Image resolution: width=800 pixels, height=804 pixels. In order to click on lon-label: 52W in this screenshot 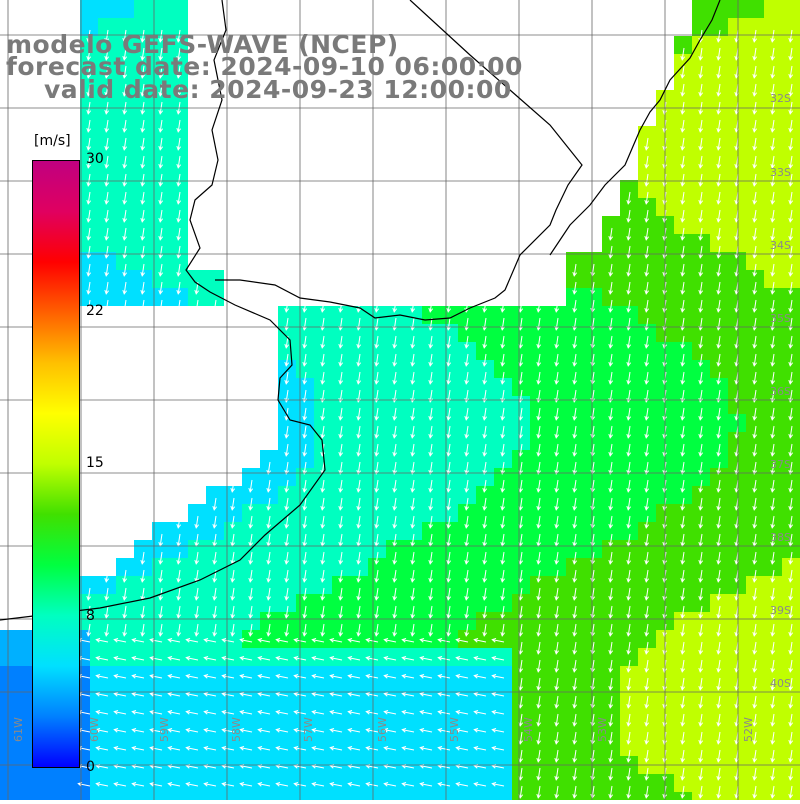, I will do `click(748, 729)`.